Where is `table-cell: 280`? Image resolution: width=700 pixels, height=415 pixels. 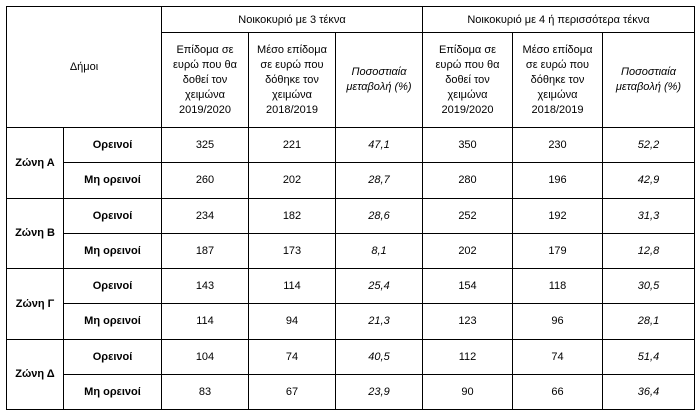
table-cell: 280 is located at coordinates (467, 180).